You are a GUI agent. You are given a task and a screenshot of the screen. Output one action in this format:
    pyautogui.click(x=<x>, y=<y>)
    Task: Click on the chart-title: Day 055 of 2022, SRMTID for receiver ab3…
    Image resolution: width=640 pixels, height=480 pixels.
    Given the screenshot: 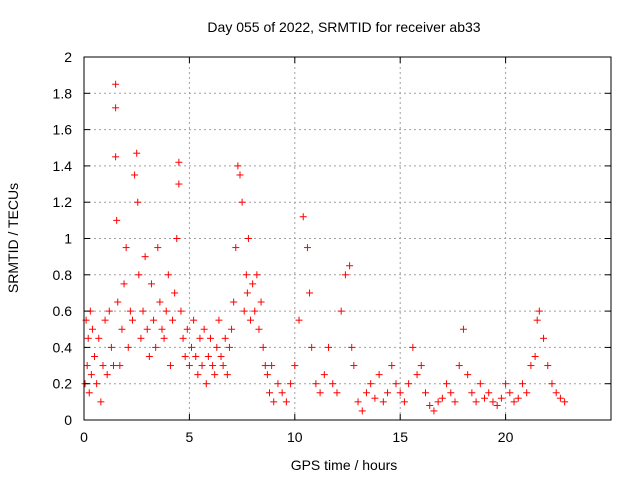 What is the action you would take?
    pyautogui.click(x=343, y=27)
    